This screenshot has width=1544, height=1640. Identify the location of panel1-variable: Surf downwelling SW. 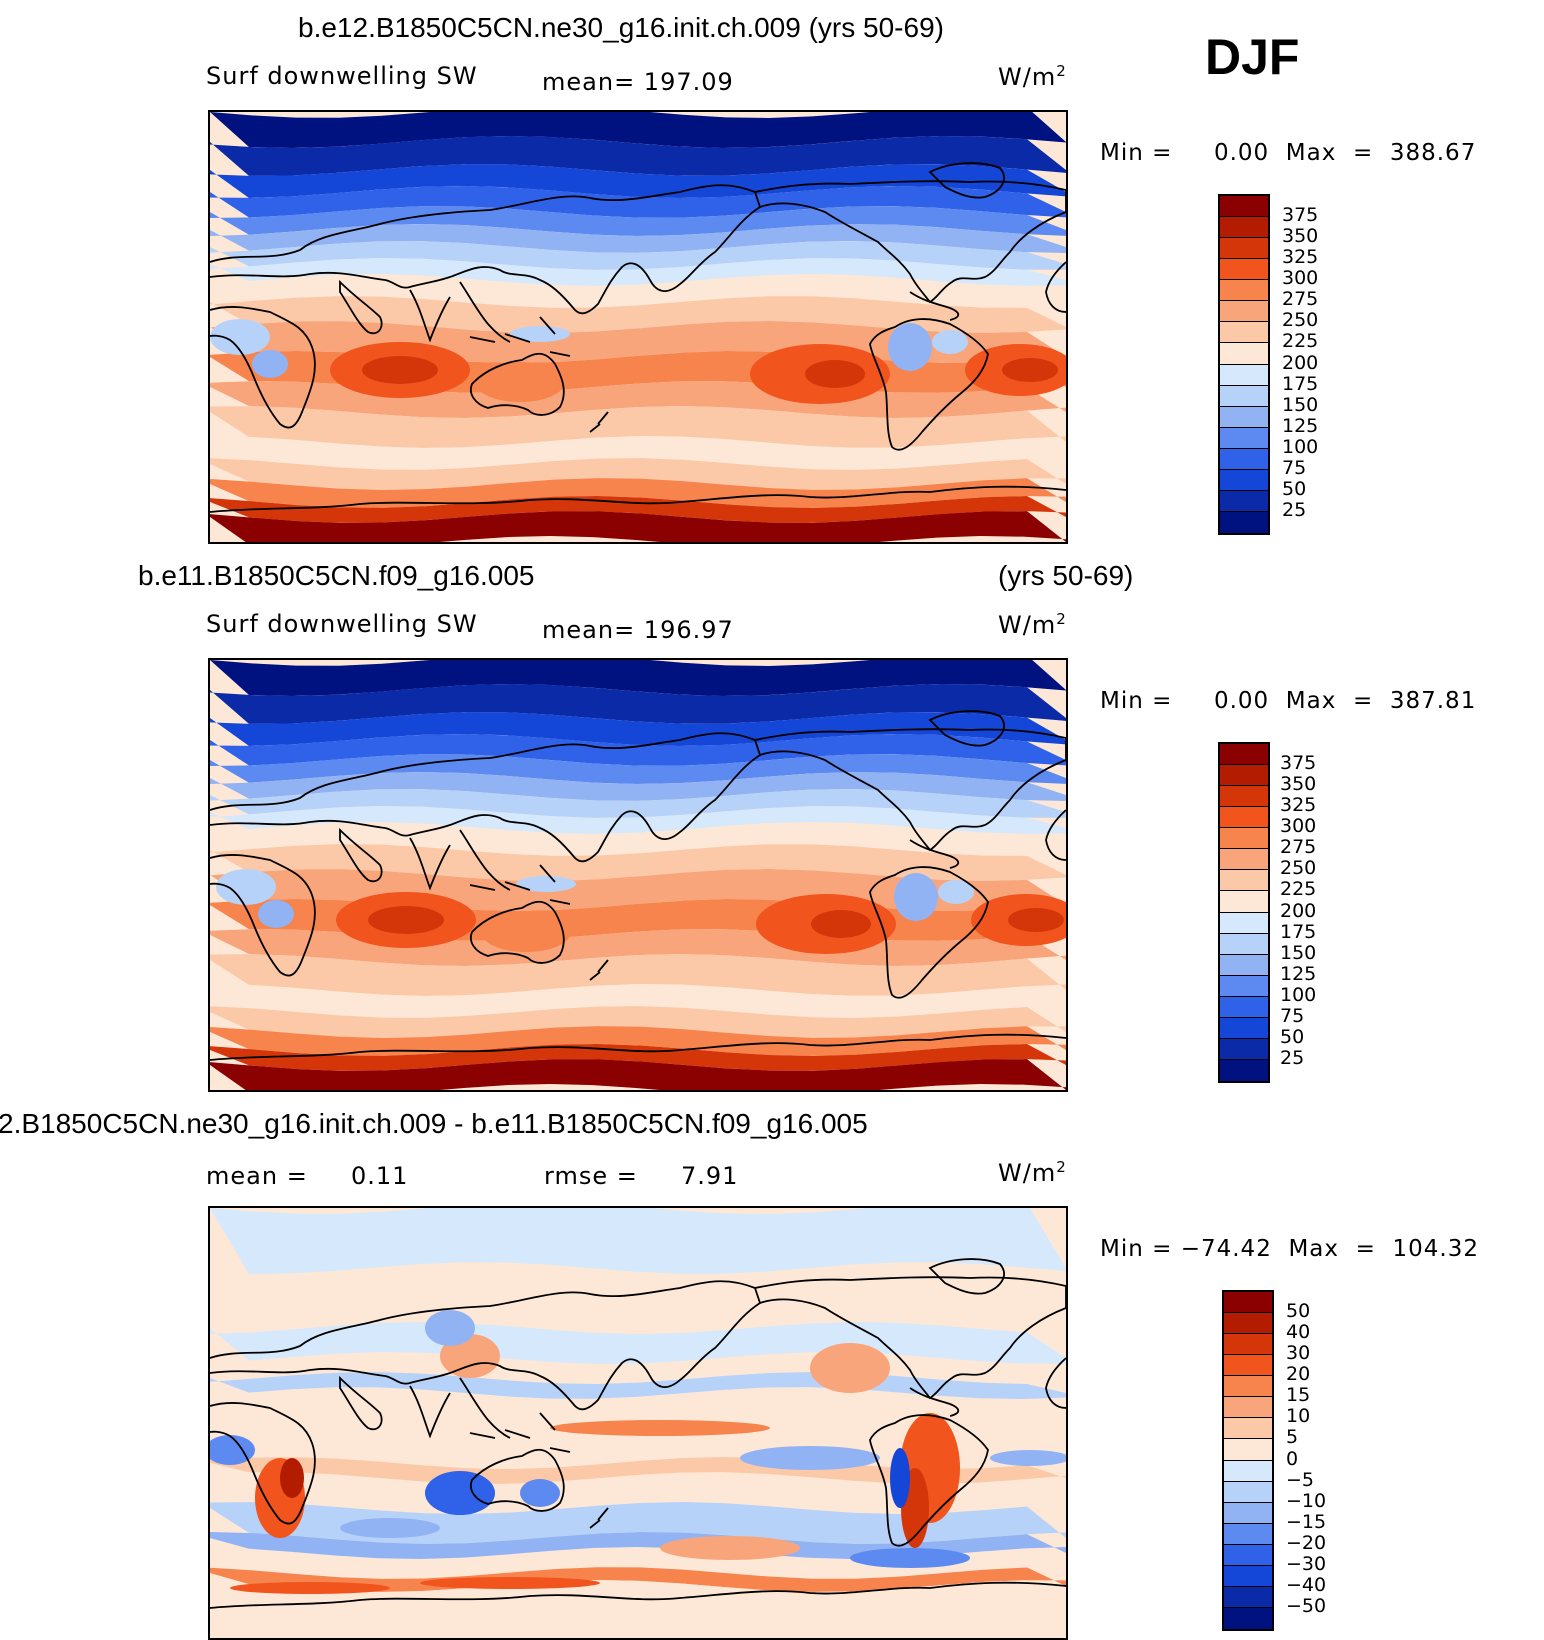
(342, 76).